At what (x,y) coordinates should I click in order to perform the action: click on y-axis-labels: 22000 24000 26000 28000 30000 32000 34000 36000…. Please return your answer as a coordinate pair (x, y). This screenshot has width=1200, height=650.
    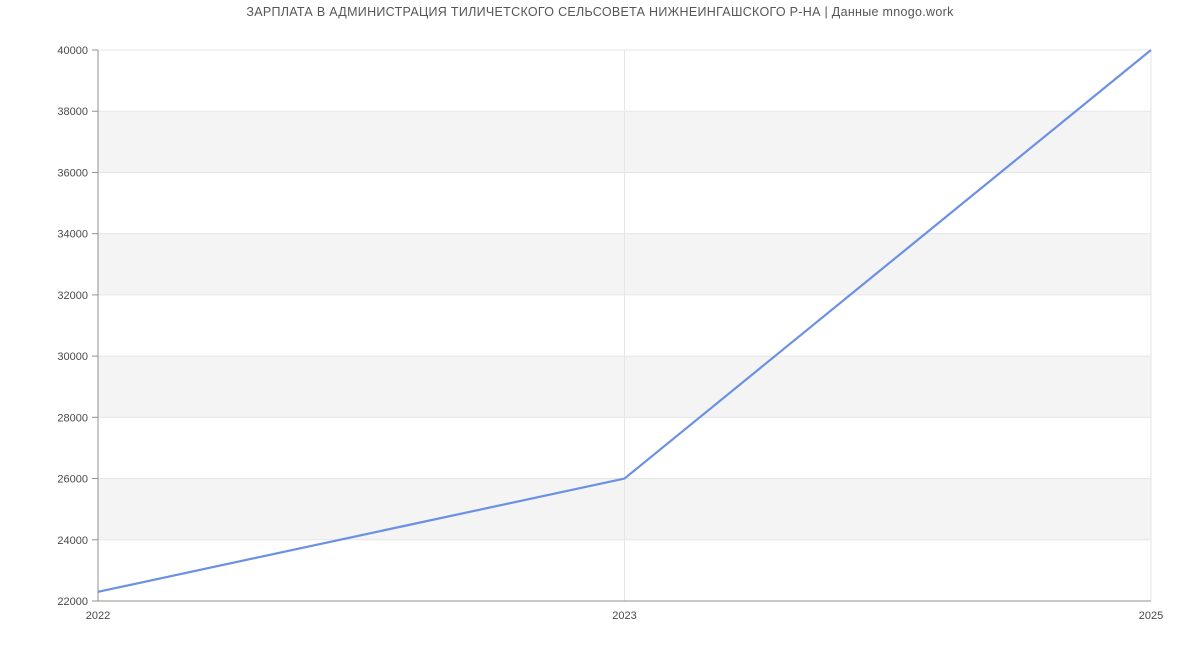
    Looking at the image, I should click on (72, 326).